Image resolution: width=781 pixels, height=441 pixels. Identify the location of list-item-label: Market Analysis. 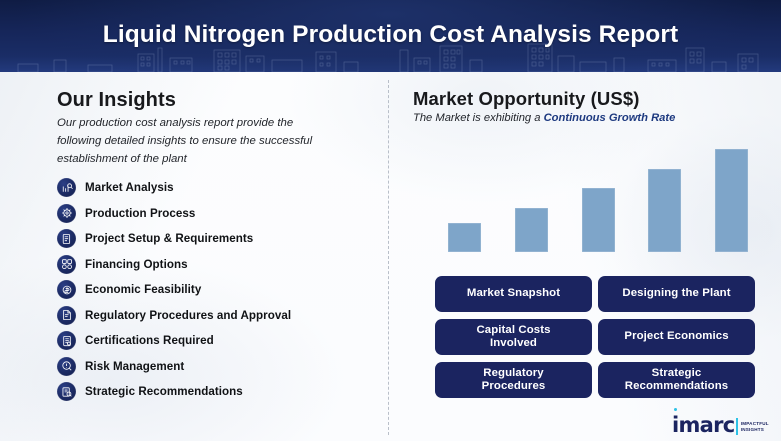
(129, 188).